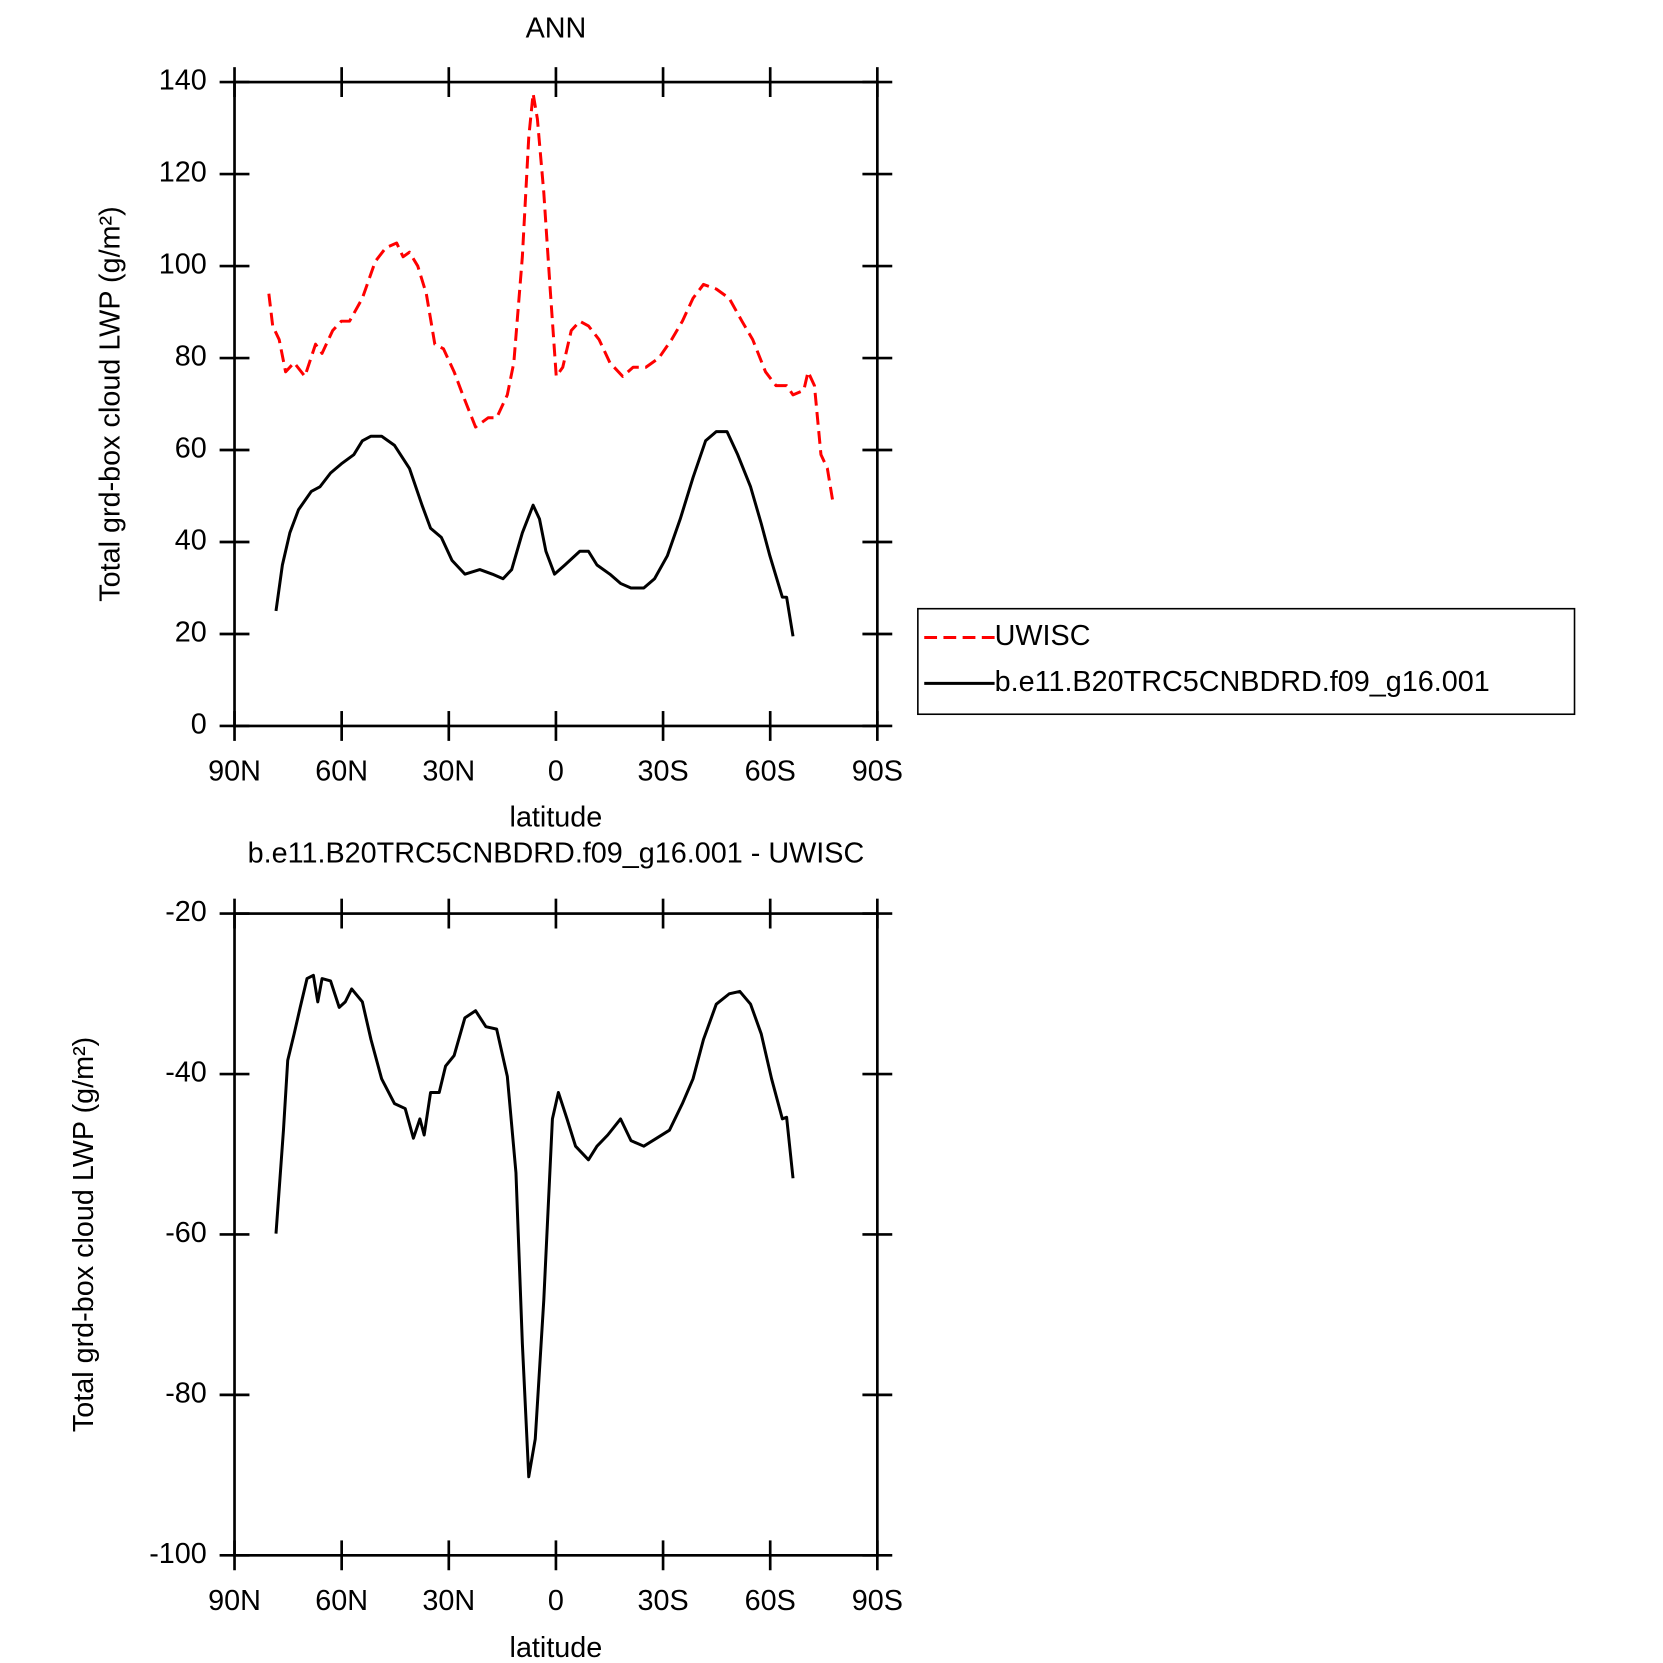  I want to click on legend-label: UWISC, so click(1043, 636).